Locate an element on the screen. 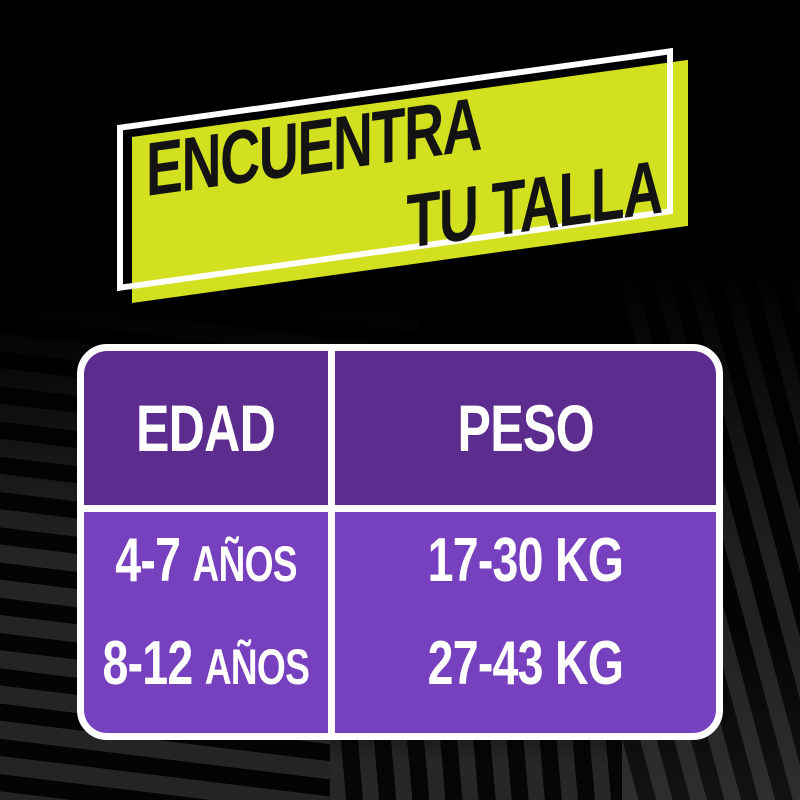  age-row-2: 8-12 AÑOS is located at coordinates (214, 664).